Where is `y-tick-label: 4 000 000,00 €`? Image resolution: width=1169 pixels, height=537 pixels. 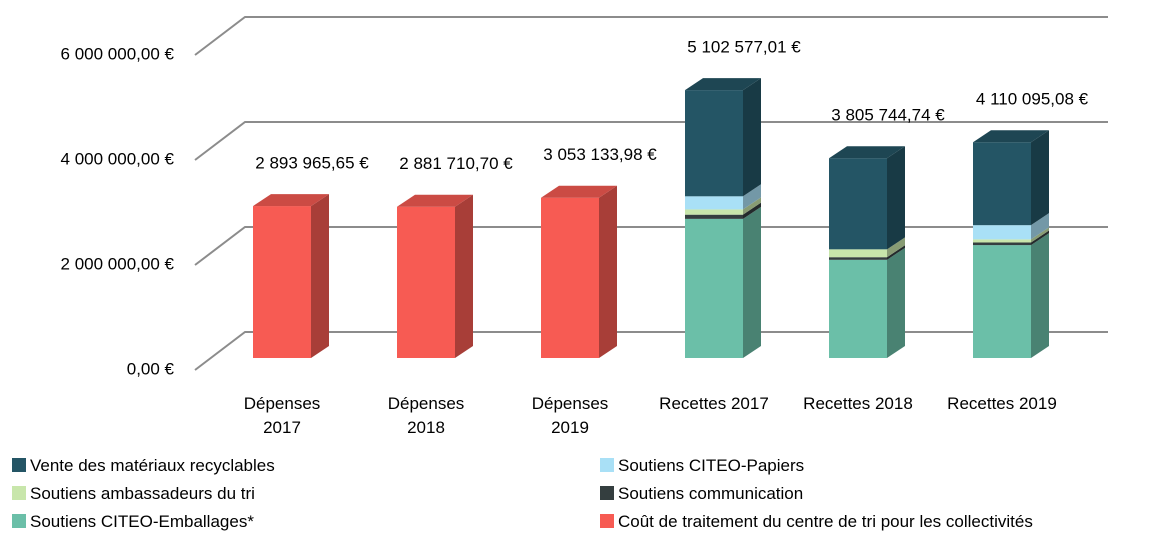 y-tick-label: 4 000 000,00 € is located at coordinates (118, 158).